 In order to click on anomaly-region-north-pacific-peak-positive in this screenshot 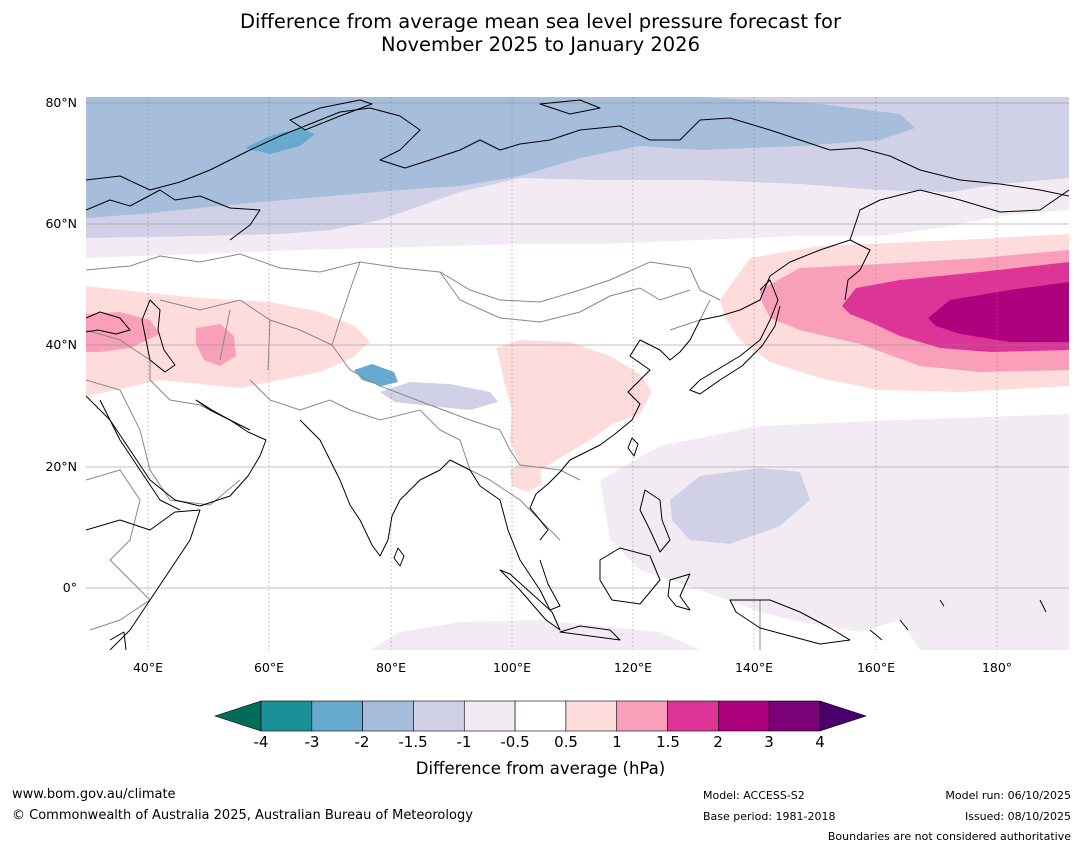, I will do `click(998, 312)`.